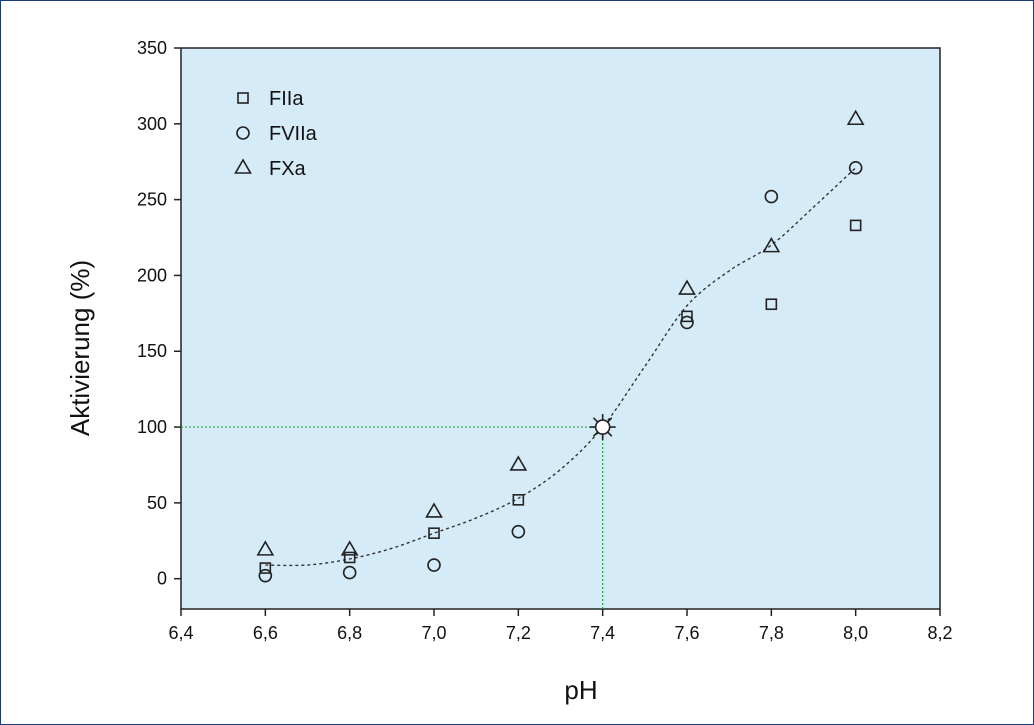 The height and width of the screenshot is (725, 1034). I want to click on y-tick-label: 100, so click(152, 427).